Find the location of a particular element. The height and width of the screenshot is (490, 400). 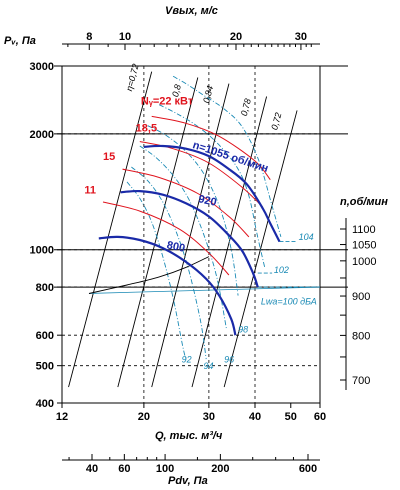

left-tick-label: 3000 is located at coordinates (42, 67).